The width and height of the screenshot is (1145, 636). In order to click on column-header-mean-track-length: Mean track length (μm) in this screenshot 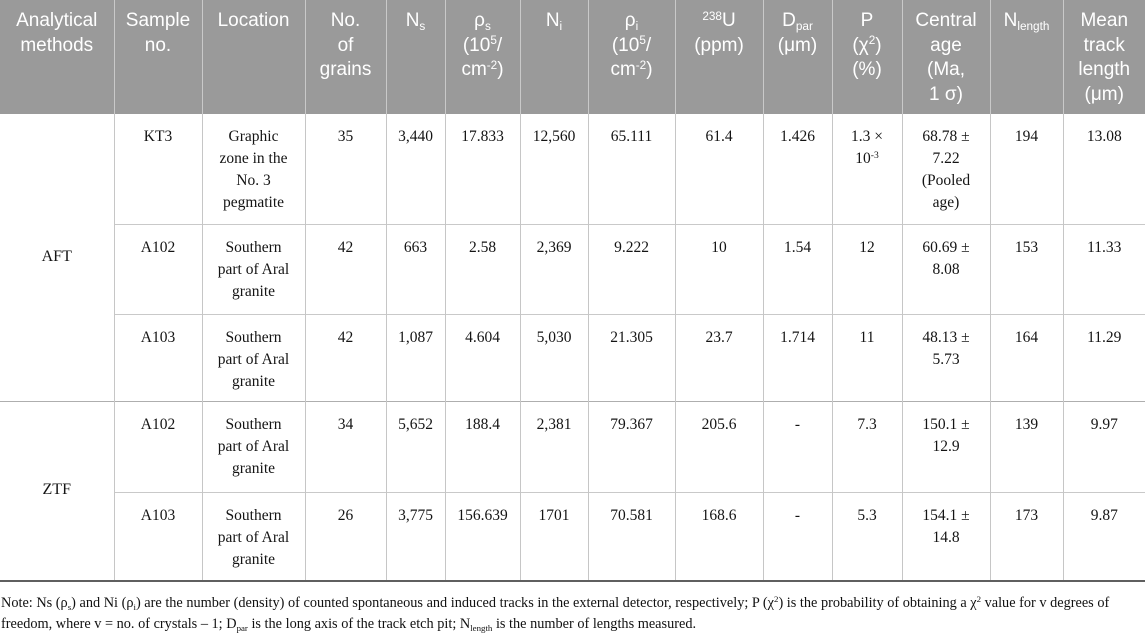, I will do `click(1103, 57)`.